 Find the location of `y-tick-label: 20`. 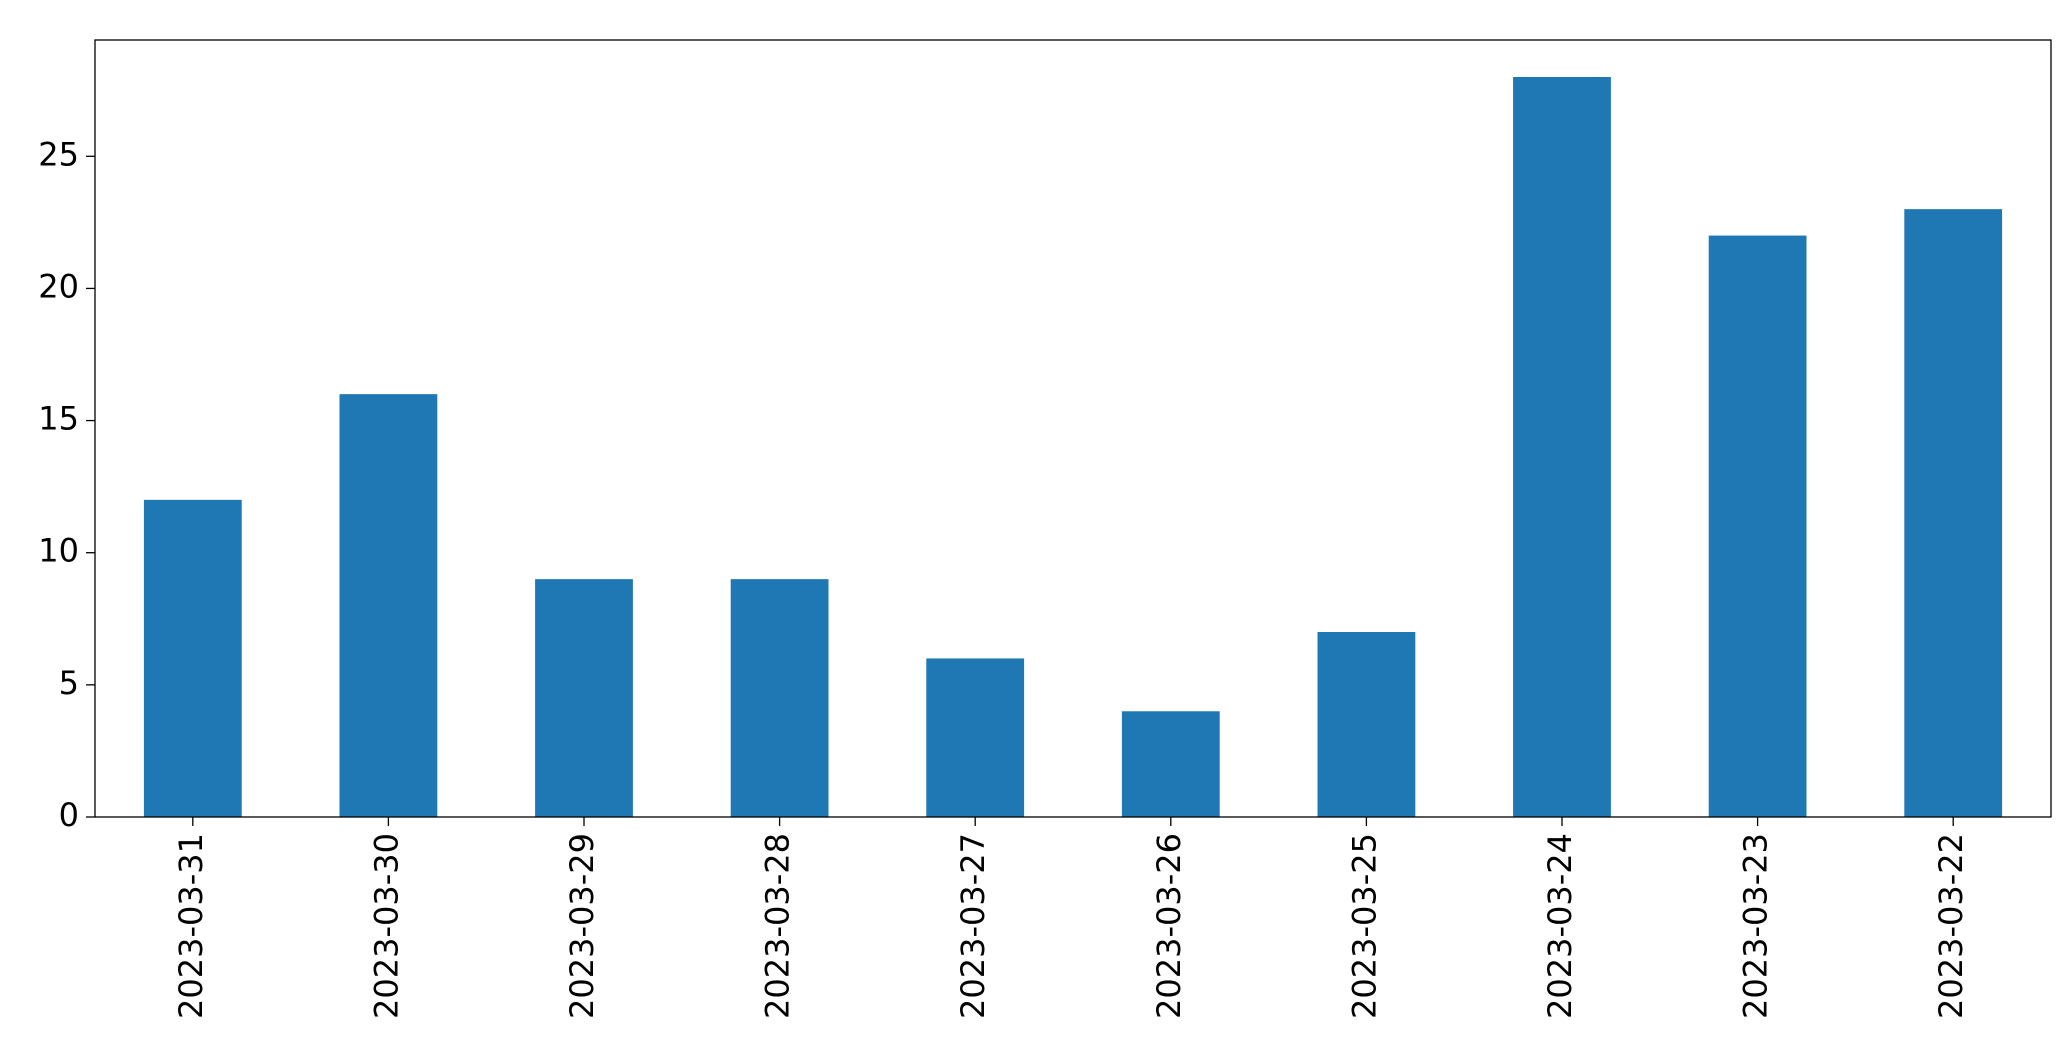

y-tick-label: 20 is located at coordinates (58, 286).